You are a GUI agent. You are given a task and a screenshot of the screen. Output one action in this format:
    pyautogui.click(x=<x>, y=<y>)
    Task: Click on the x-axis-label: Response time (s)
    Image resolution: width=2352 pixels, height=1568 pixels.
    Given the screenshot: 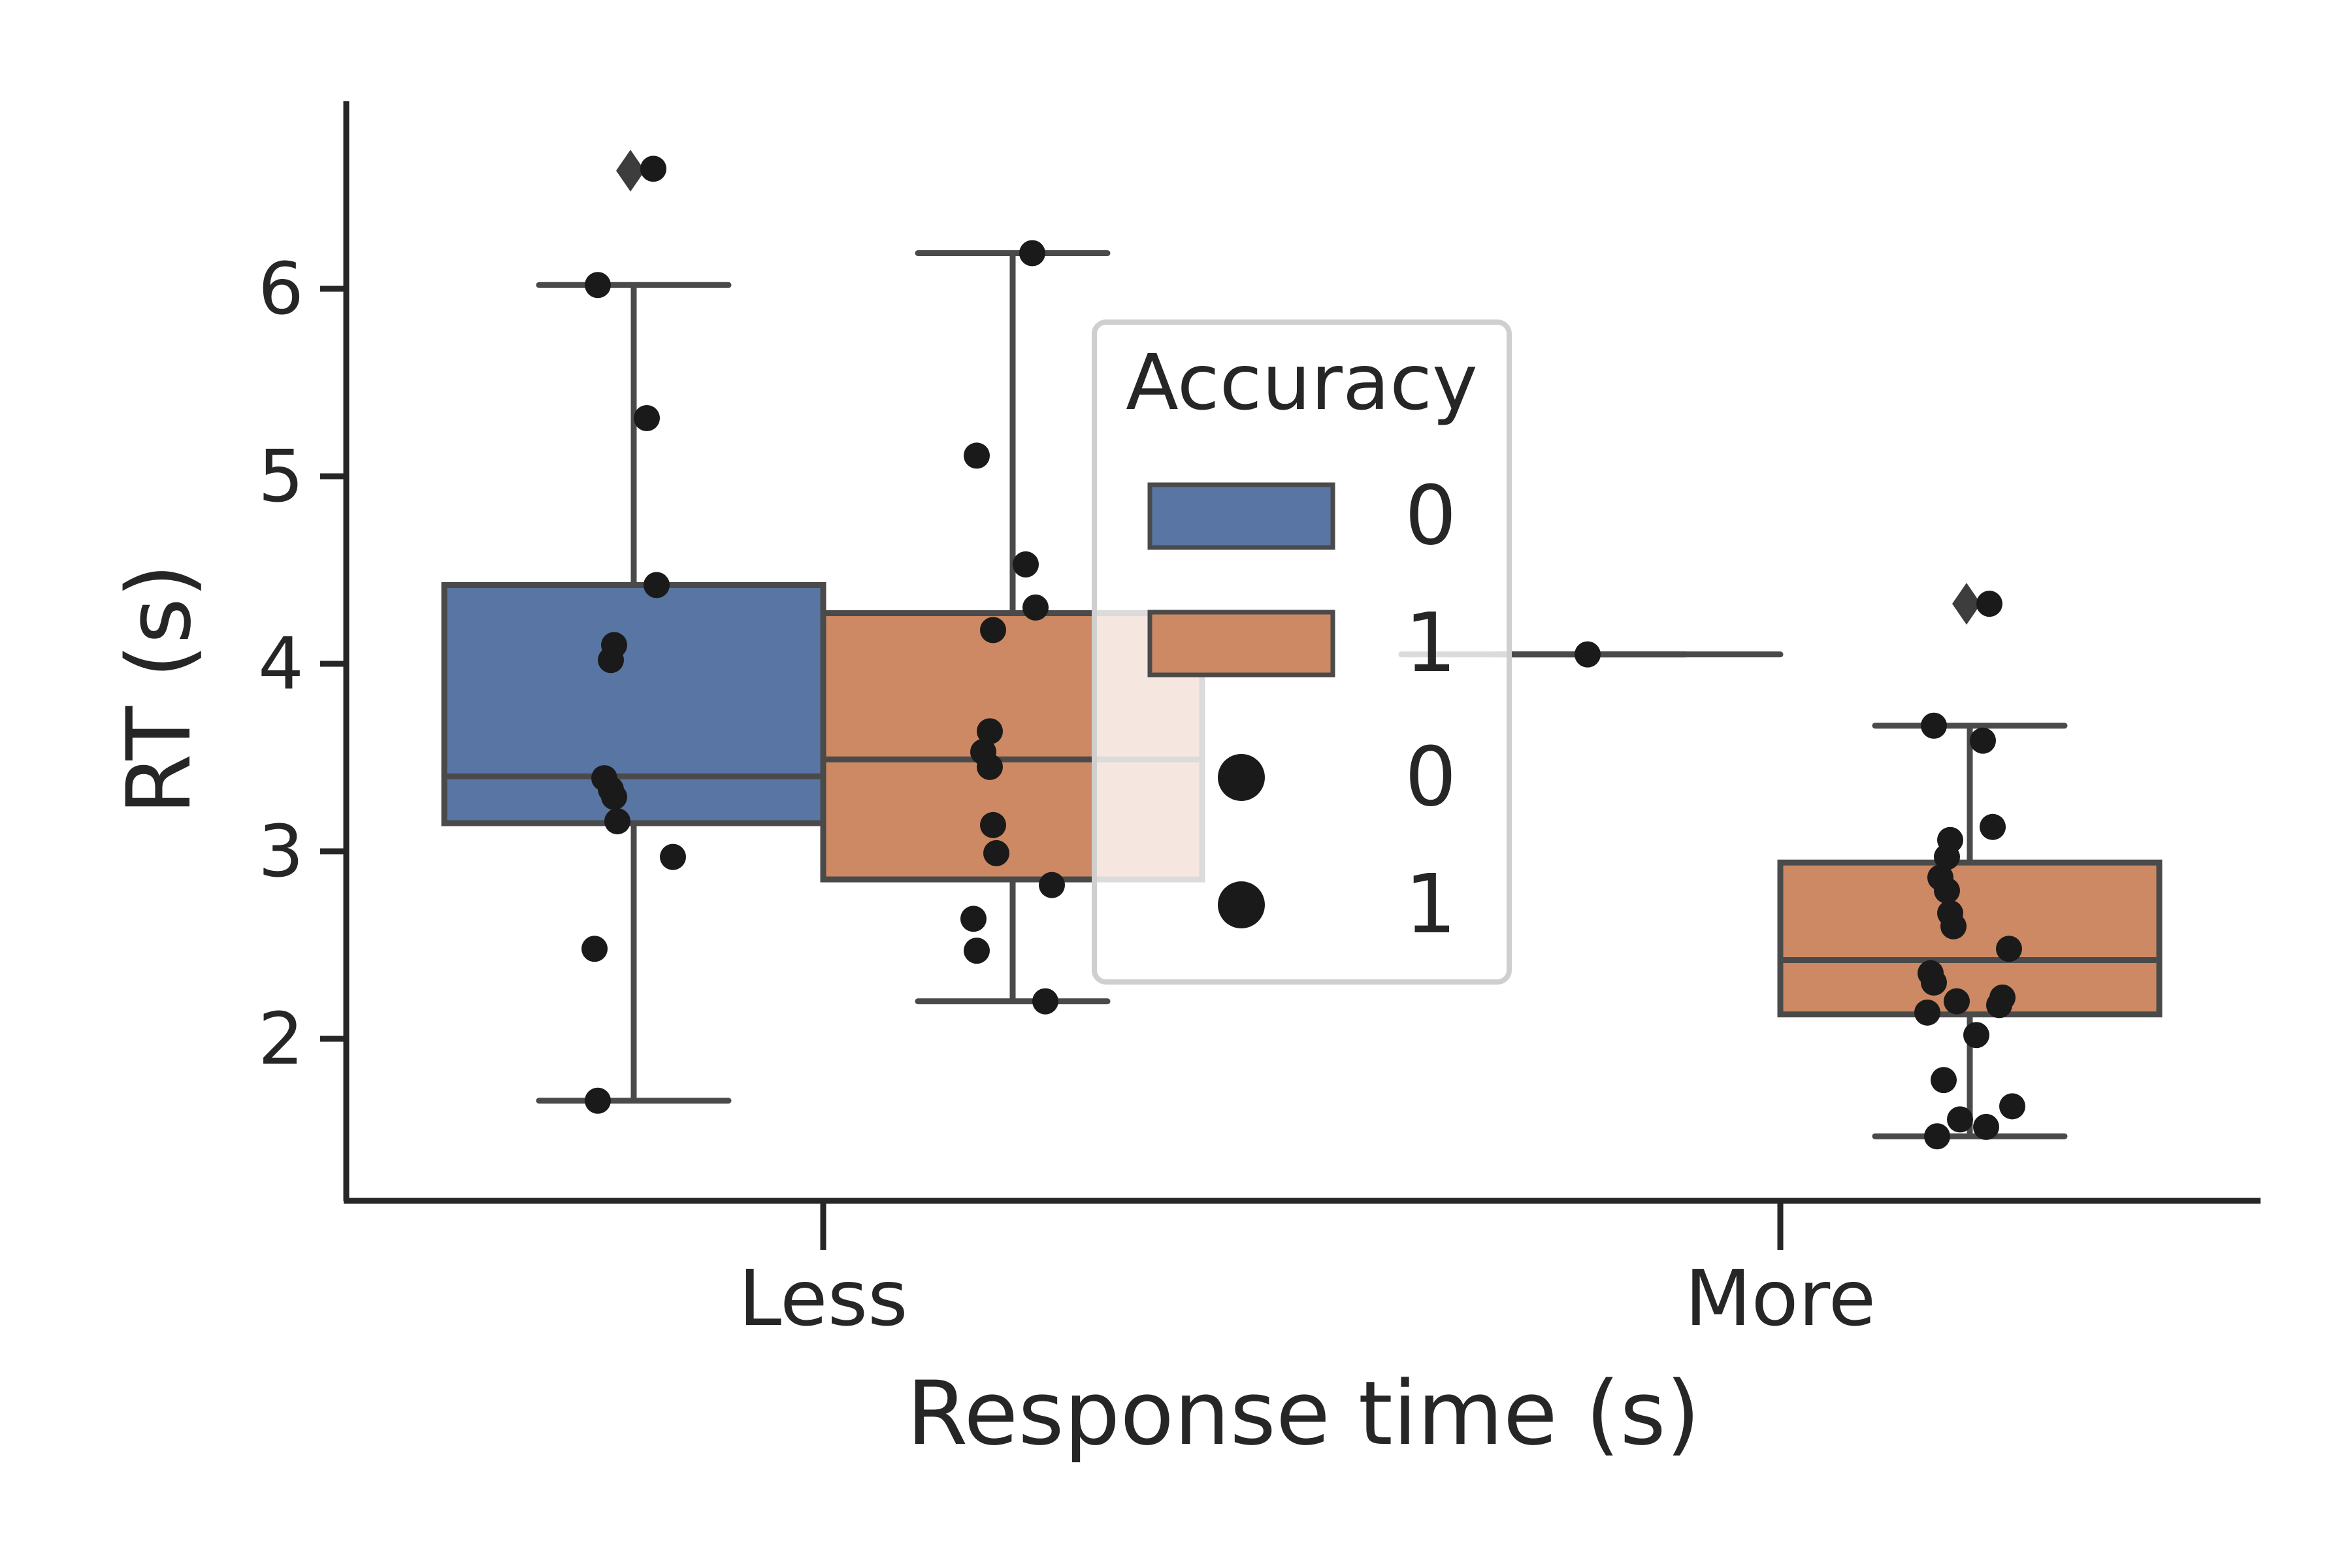 What is the action you would take?
    pyautogui.click(x=1304, y=1413)
    